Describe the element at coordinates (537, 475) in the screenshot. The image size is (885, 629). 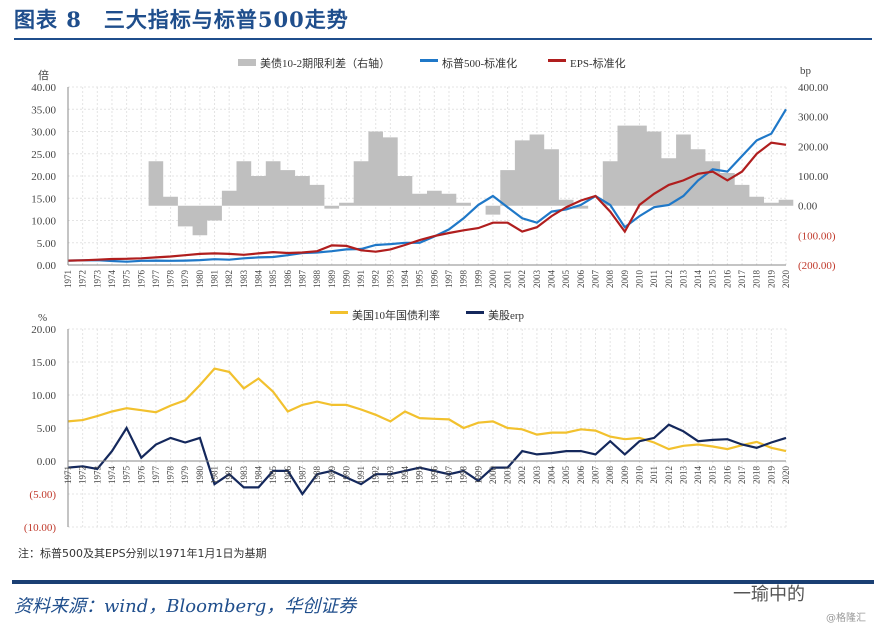
I see `x-tick-label: 2003` at that location.